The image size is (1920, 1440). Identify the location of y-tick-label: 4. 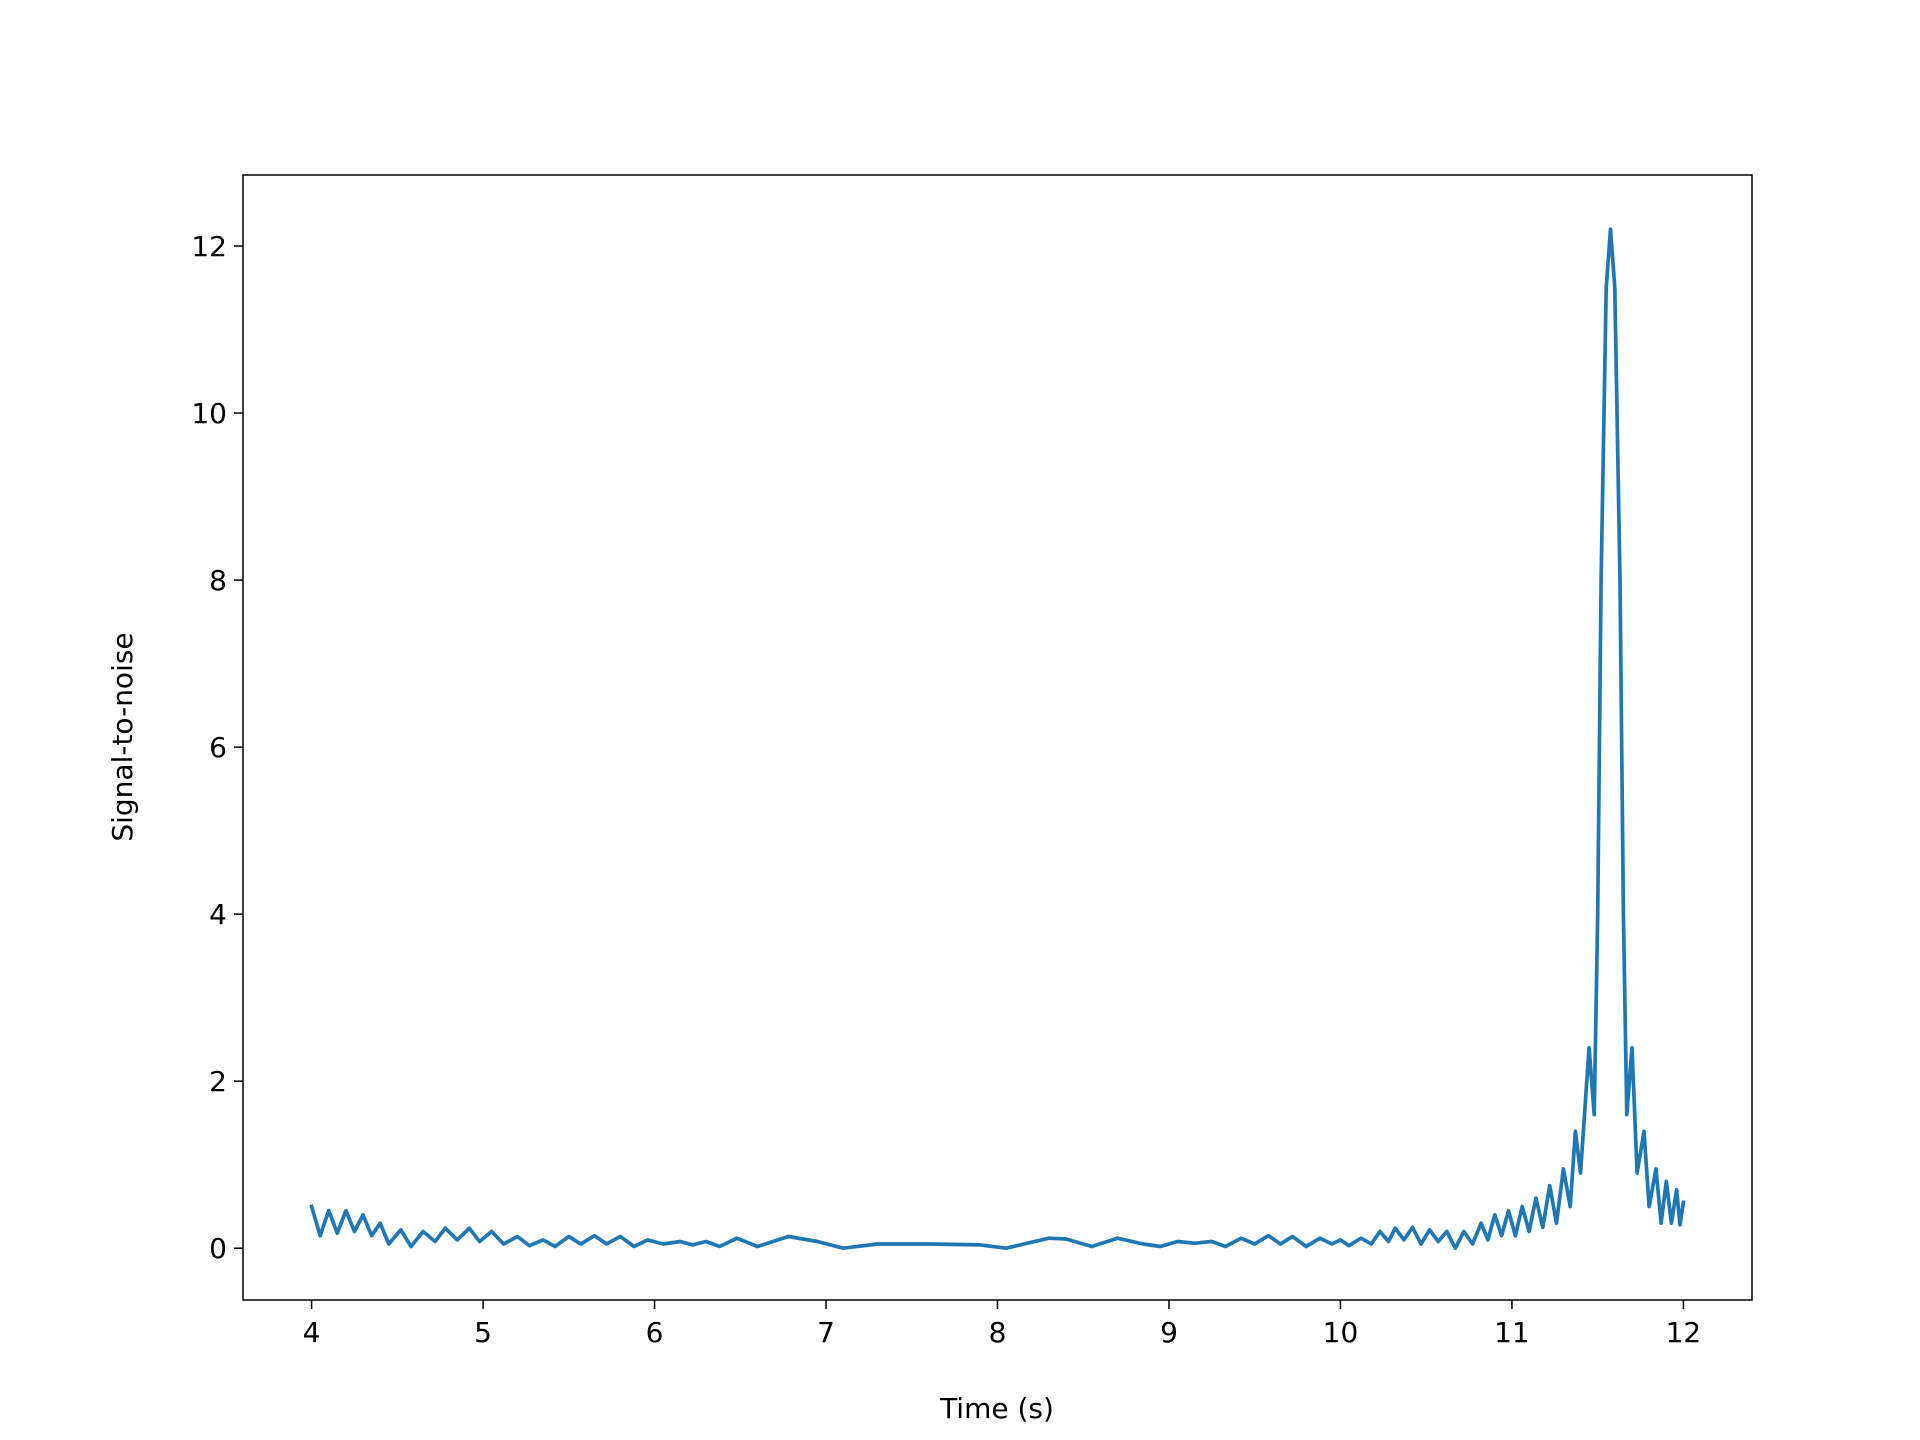
(218, 914).